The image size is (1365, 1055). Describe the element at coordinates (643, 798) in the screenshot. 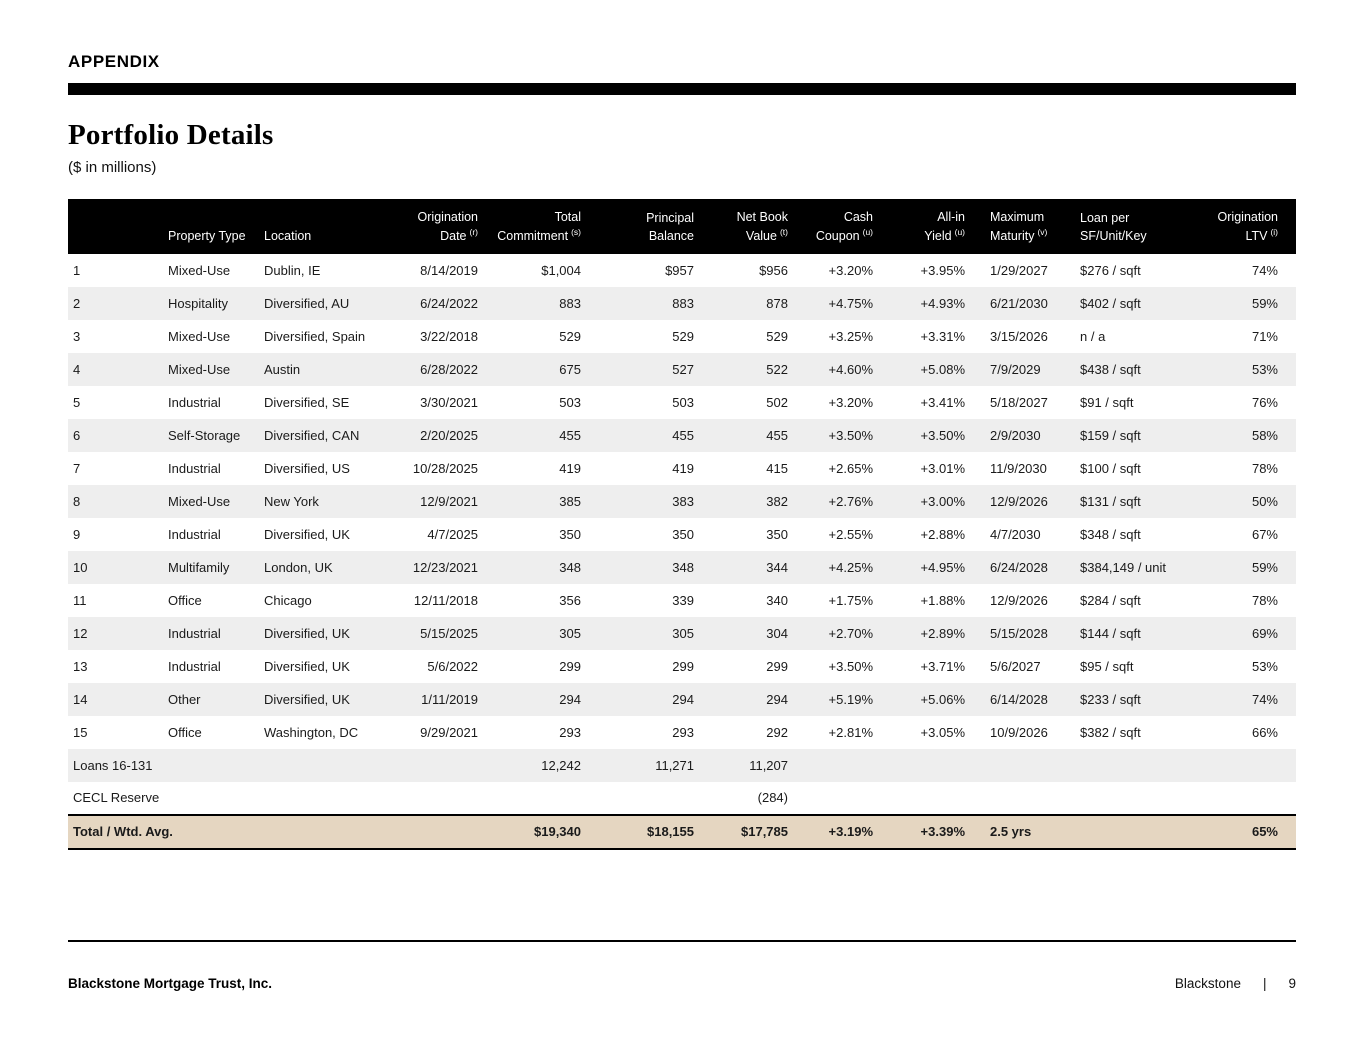

I see `cell-principal-balance` at that location.